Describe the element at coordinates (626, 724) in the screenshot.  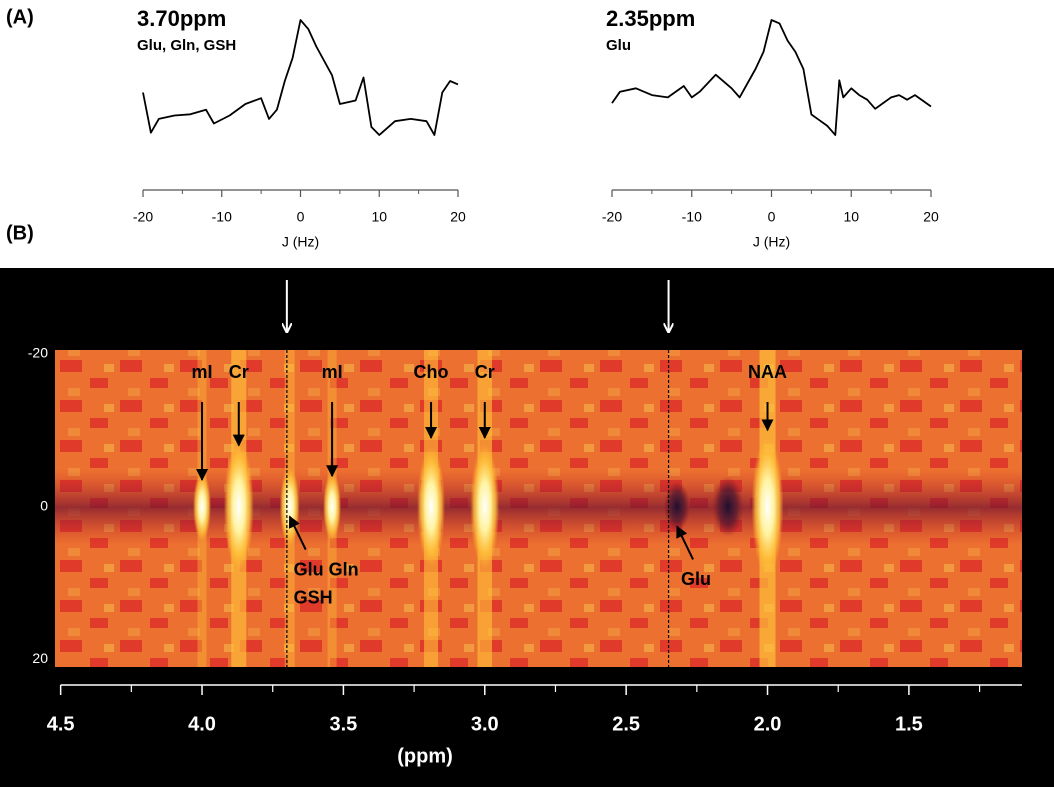
I see `x-tick-label: 2.5` at that location.